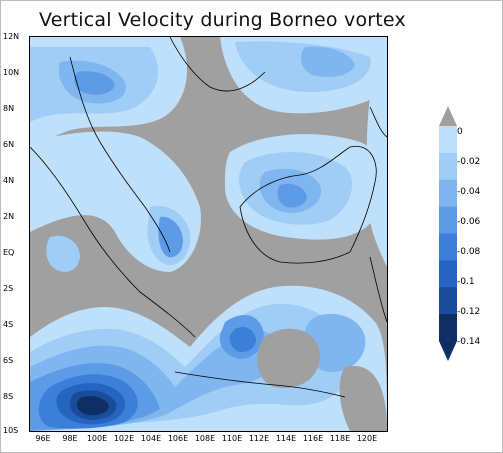  Describe the element at coordinates (120, 154) in the screenshot. I see `coast-peninsula` at that location.